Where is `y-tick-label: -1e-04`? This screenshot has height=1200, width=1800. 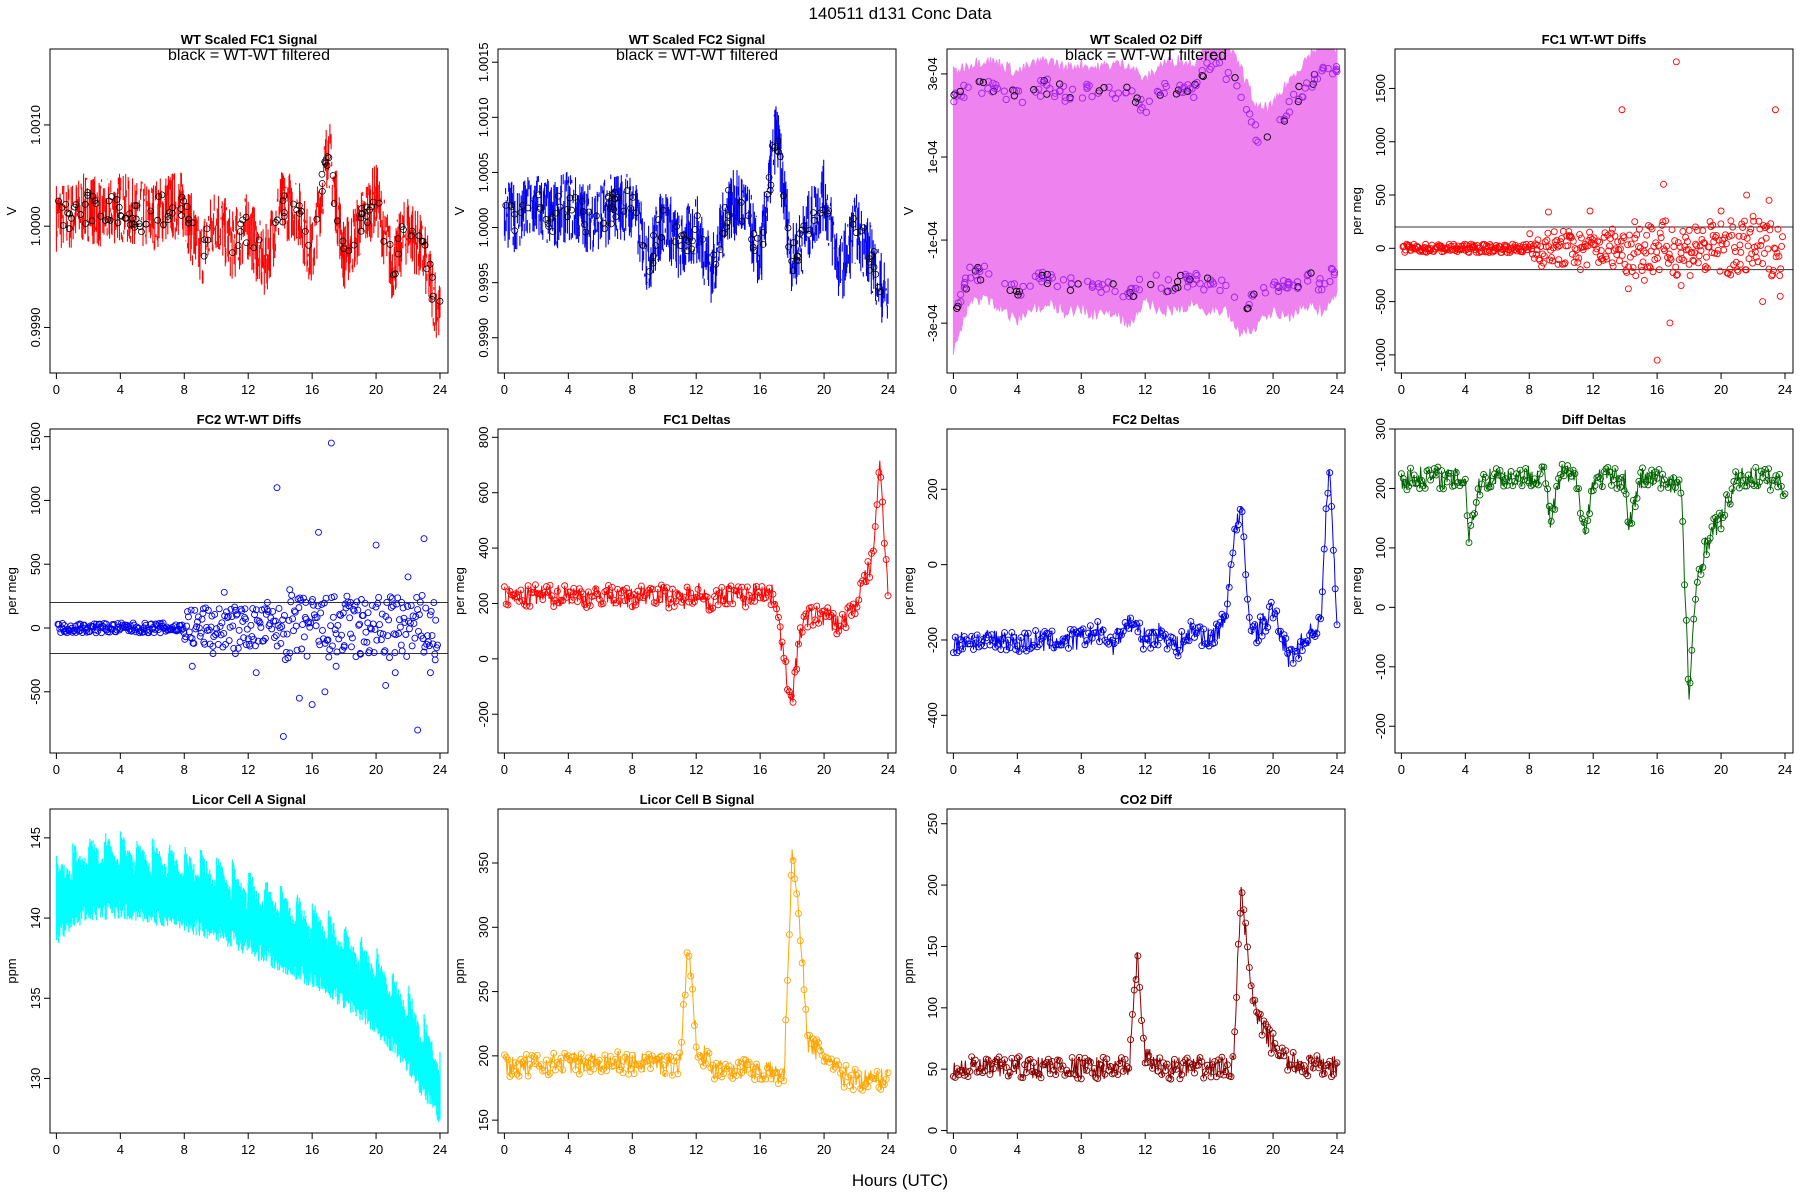 y-tick-label: -1e-04 is located at coordinates (932, 240).